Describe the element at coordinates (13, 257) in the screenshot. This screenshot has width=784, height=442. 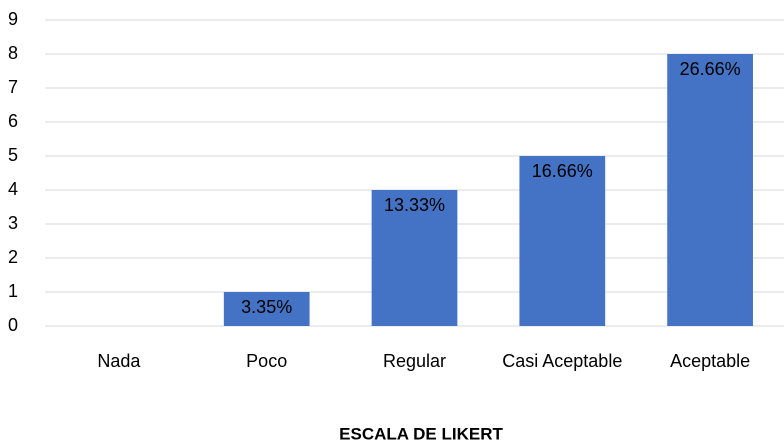
I see `y-tick-label: 2` at that location.